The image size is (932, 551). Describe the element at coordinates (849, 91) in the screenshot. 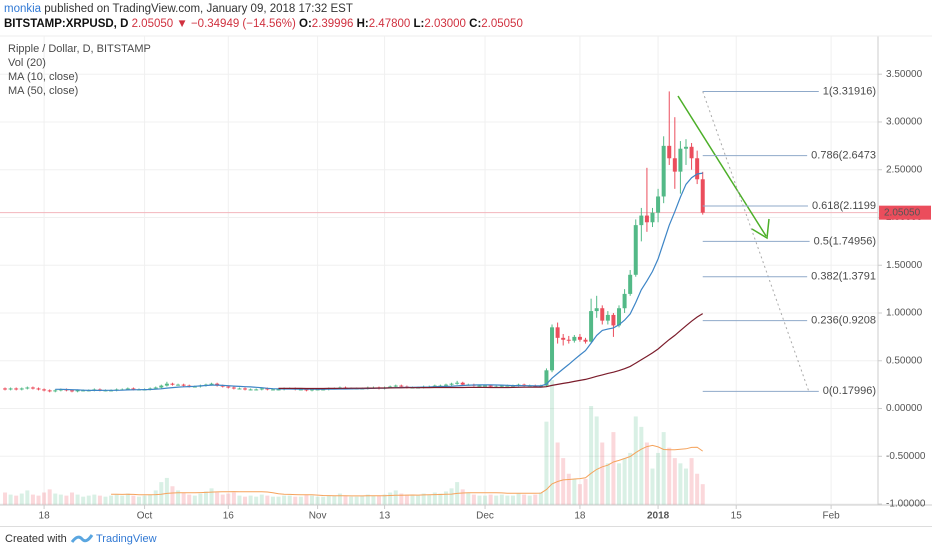

I see `fib-label: 1(3.31916)` at that location.